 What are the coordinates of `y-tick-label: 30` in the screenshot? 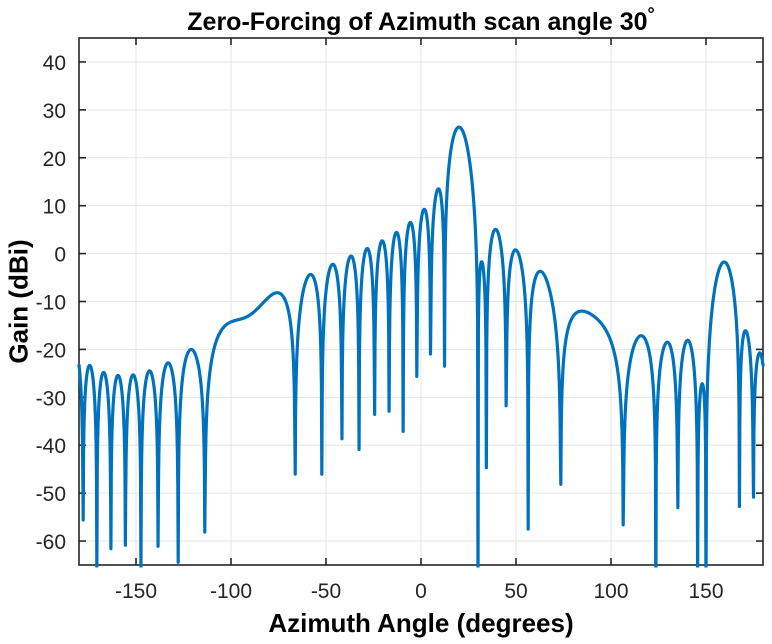 It's located at (54, 111).